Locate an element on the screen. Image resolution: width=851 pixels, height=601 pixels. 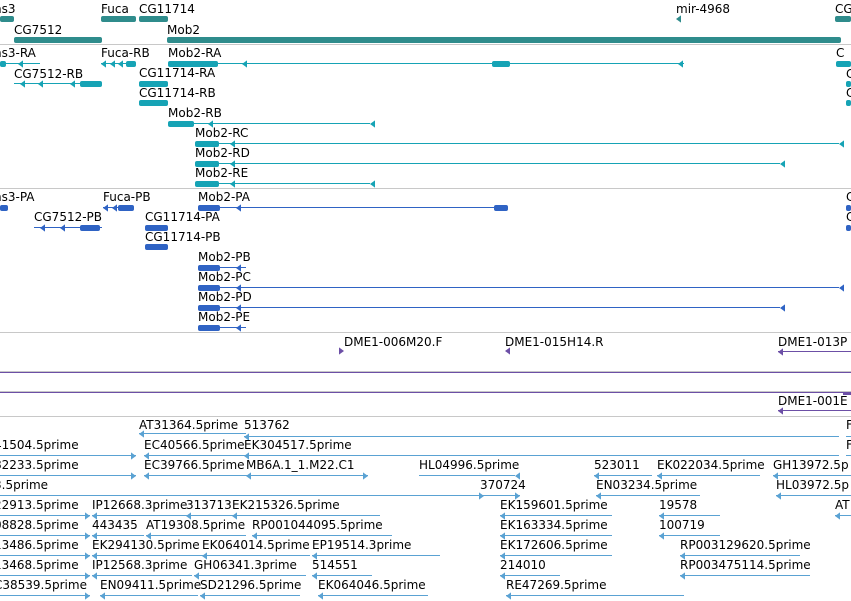
feature-label: EK304517.5prime is located at coordinates (298, 445).